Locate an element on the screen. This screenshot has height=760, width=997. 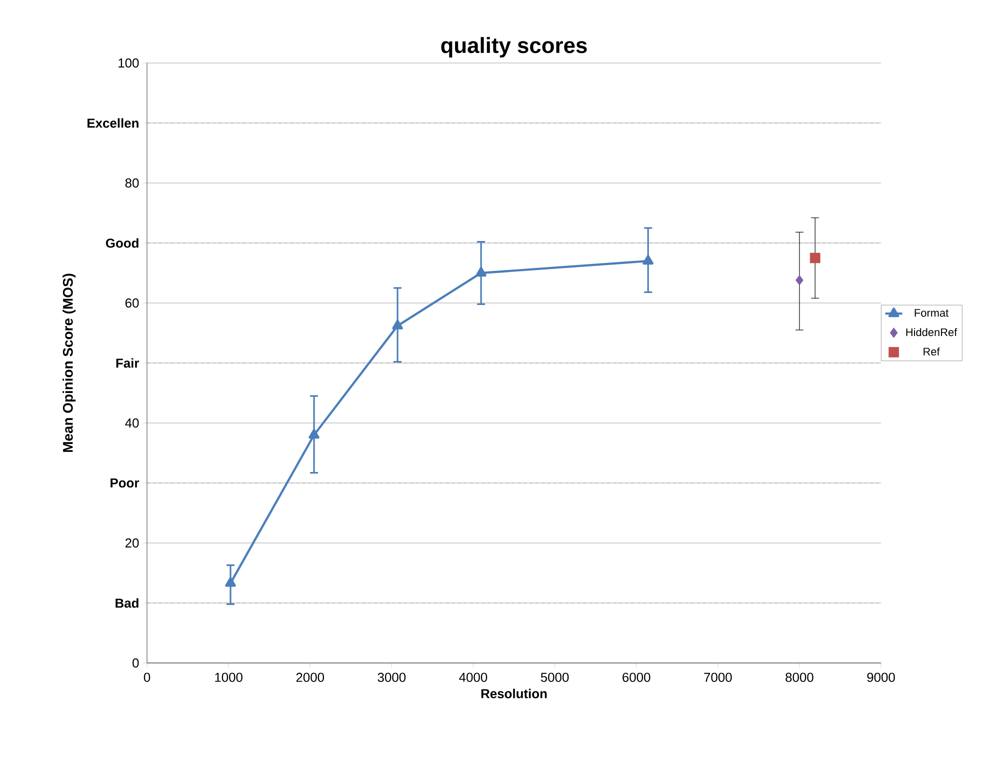
y-tick-label: 80 is located at coordinates (132, 183).